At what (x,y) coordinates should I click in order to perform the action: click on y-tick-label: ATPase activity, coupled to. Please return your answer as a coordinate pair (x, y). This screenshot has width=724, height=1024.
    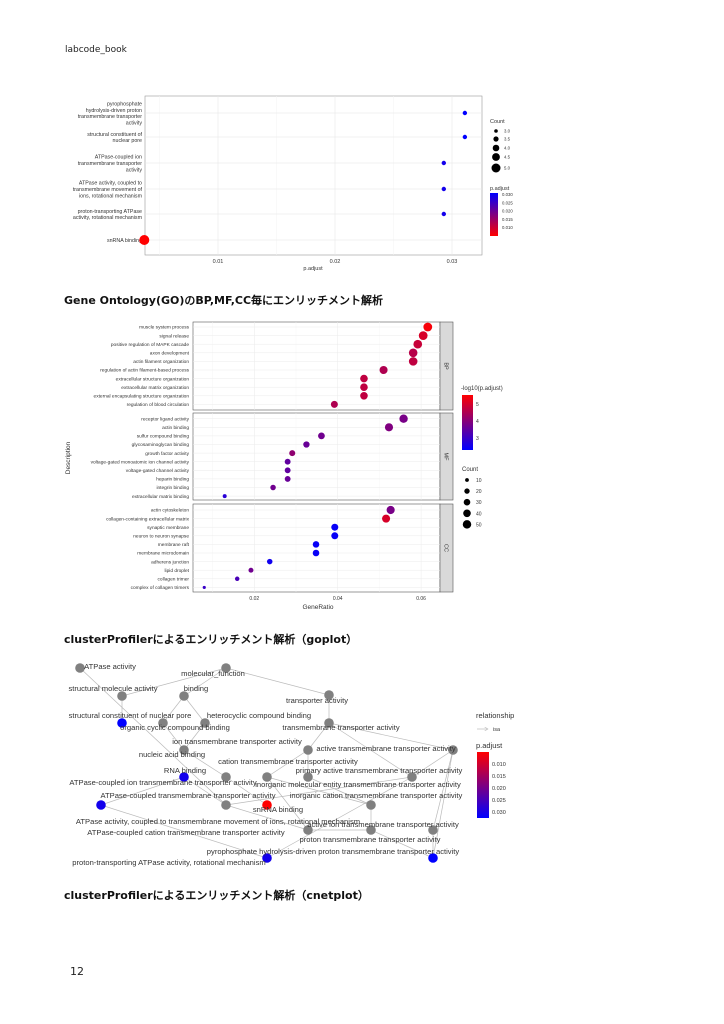
    Looking at the image, I should click on (110, 184).